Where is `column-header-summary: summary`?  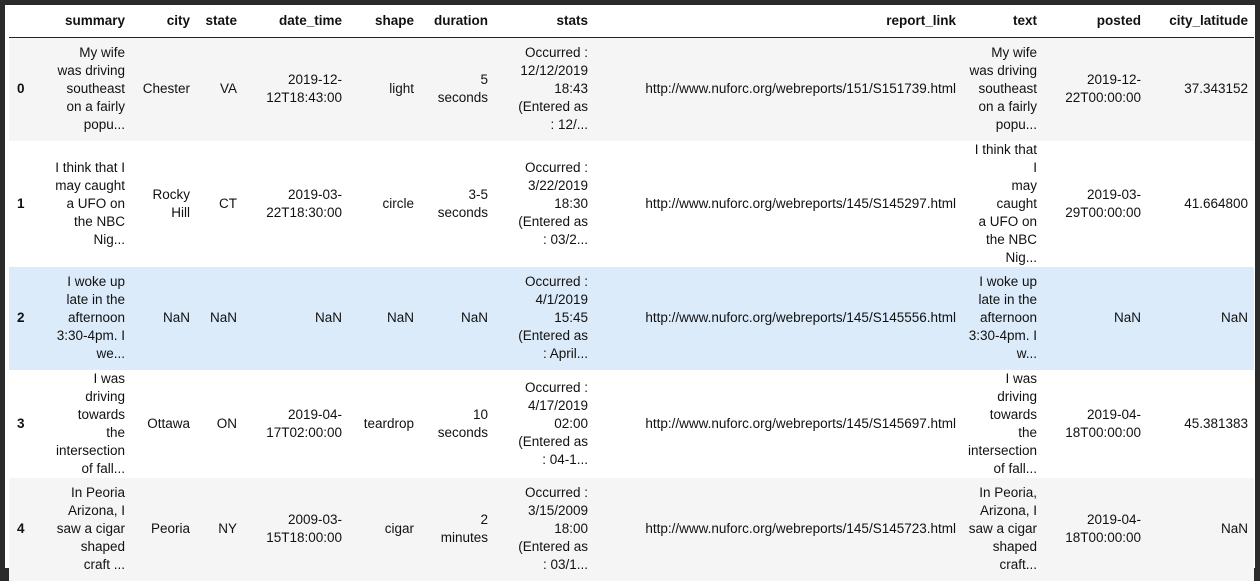
column-header-summary: summary is located at coordinates (83, 21).